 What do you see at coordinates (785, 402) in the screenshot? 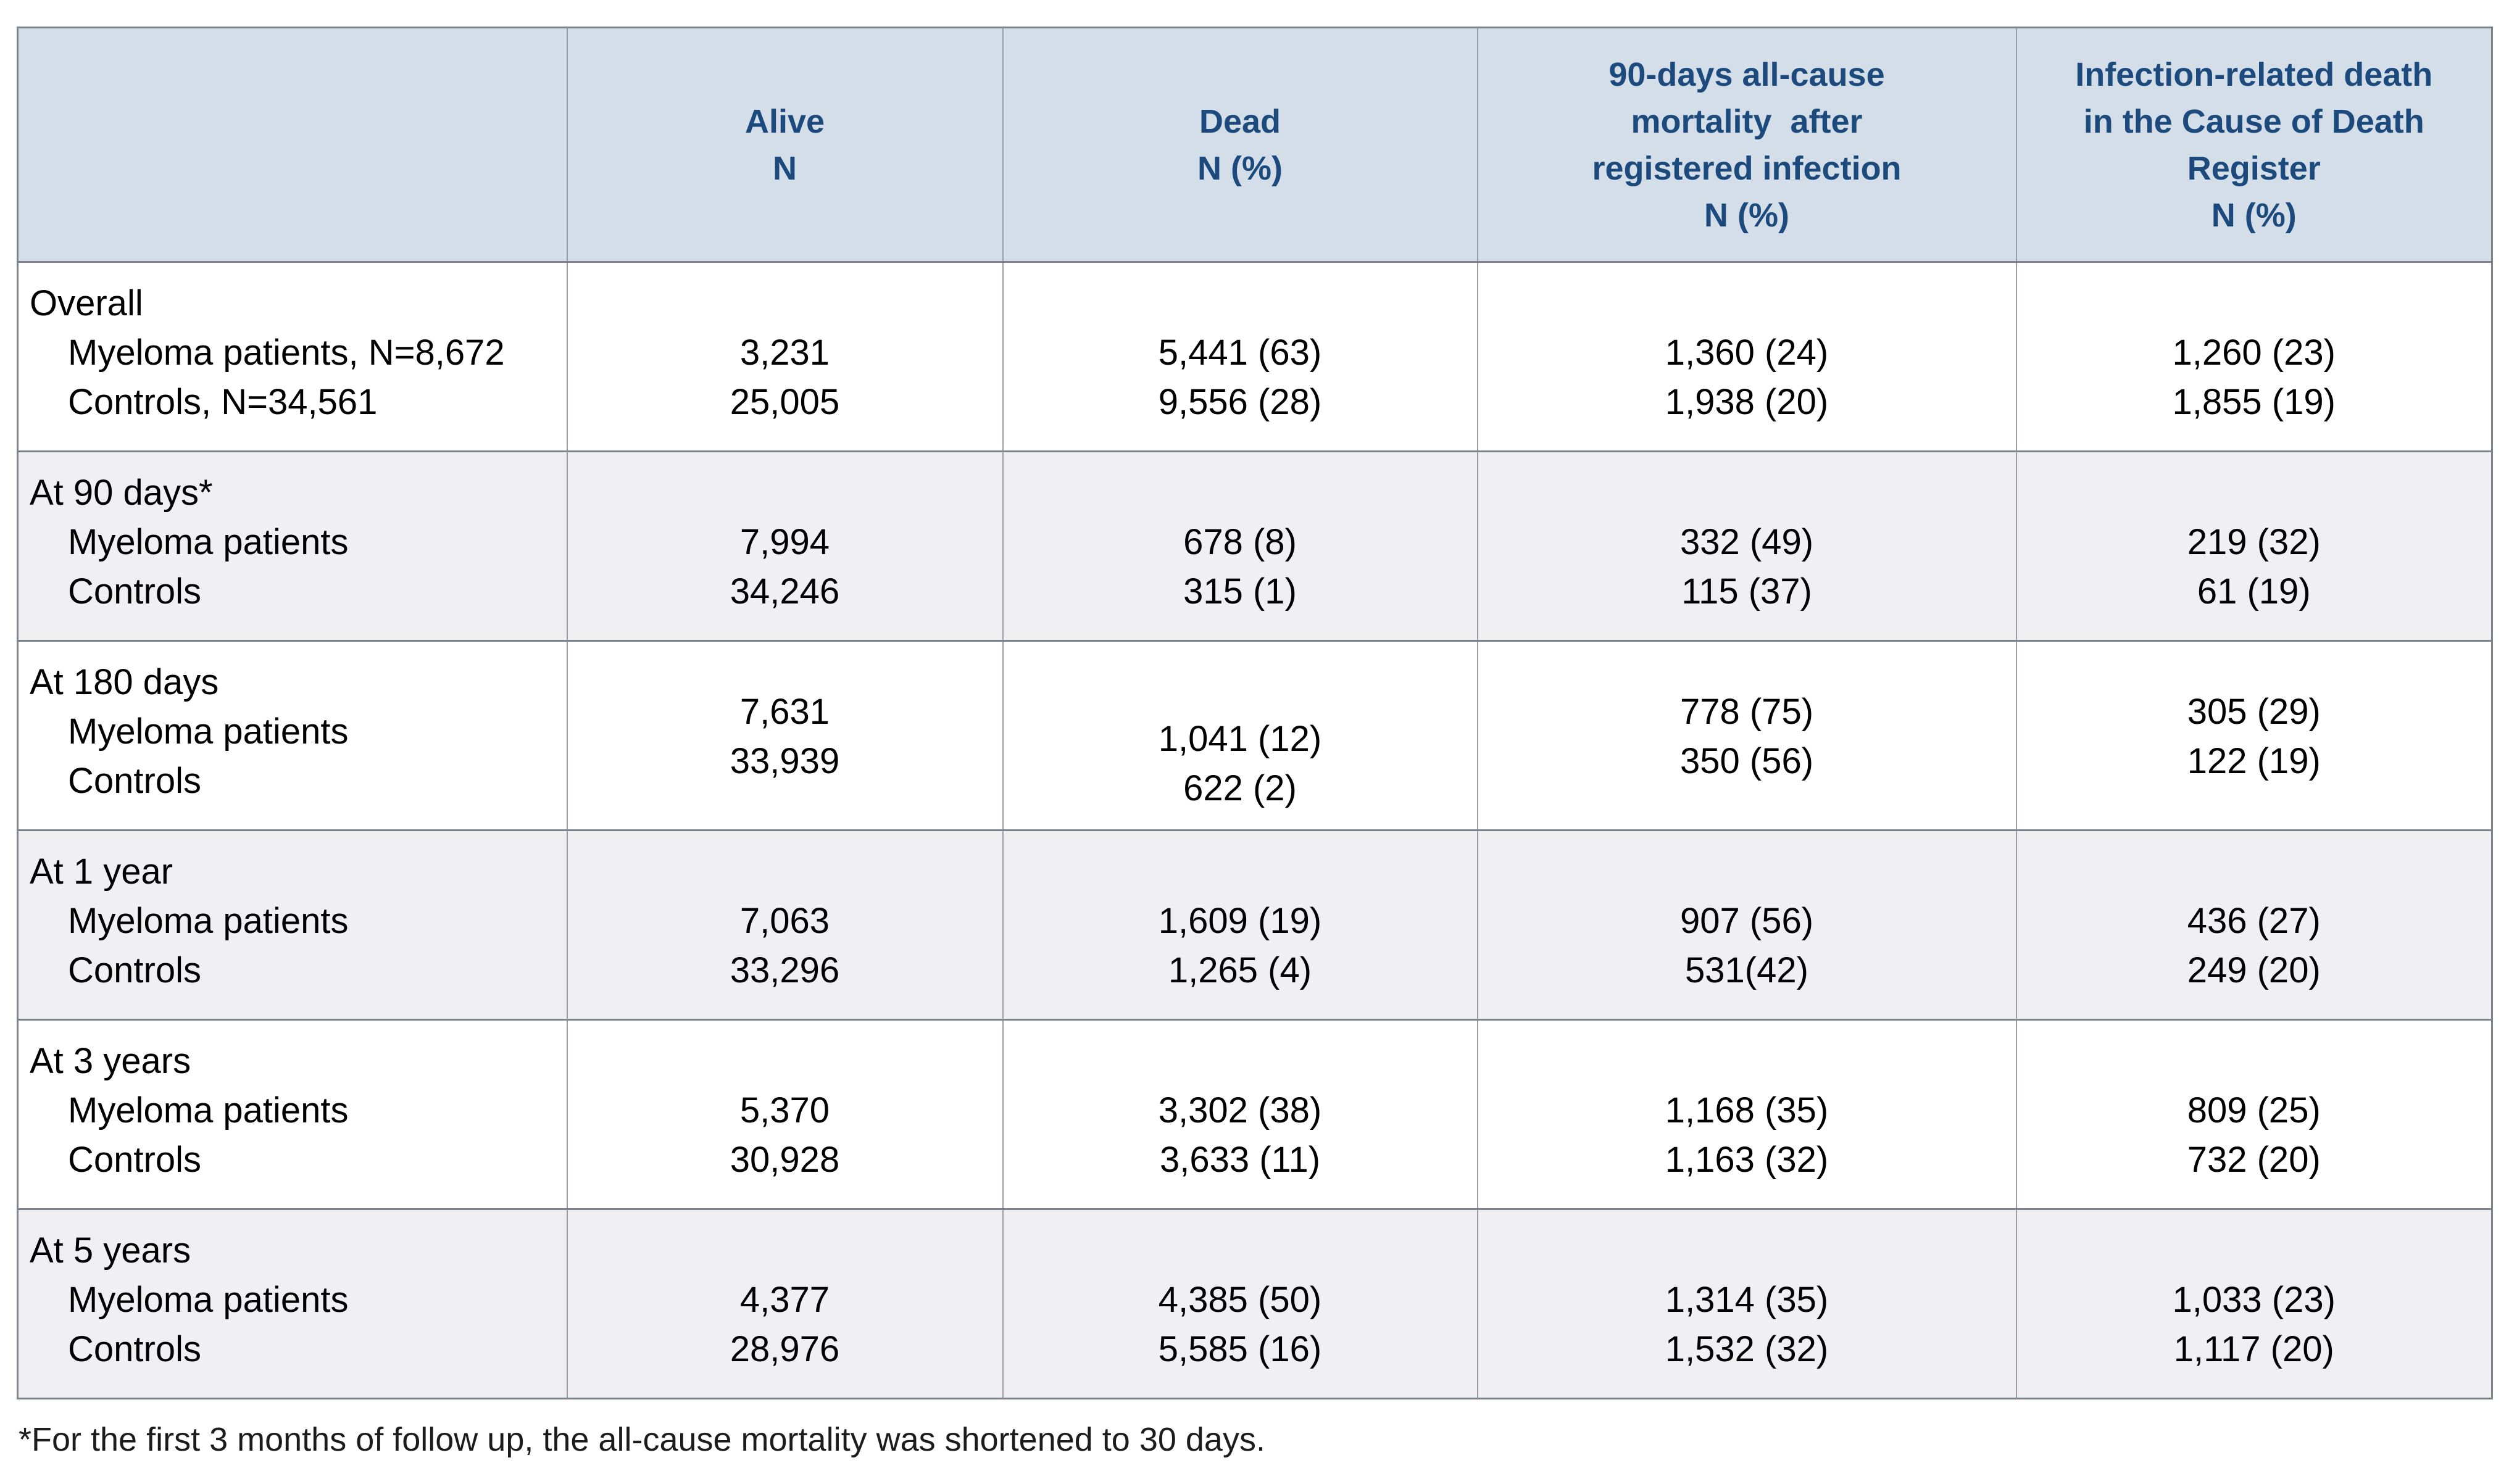
I see `cell-value: 25,005` at bounding box center [785, 402].